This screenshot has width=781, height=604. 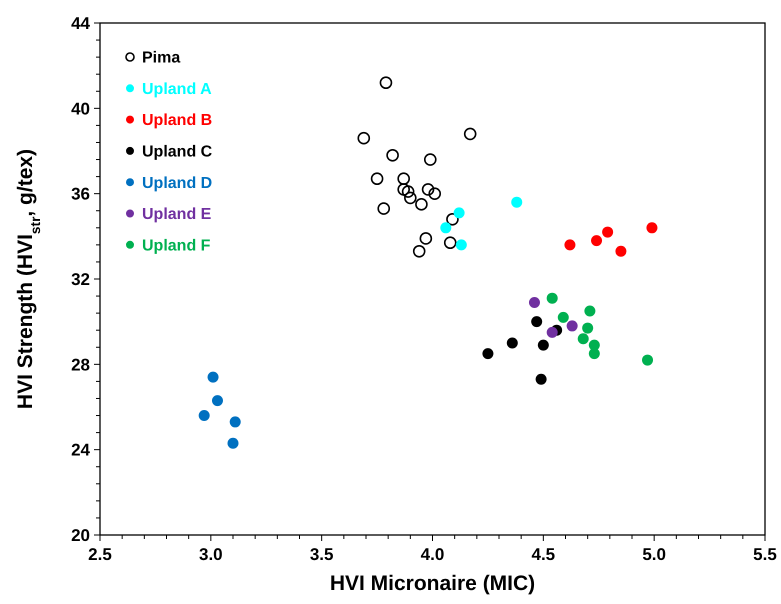 What do you see at coordinates (177, 121) in the screenshot?
I see `legend-label: Upland B` at bounding box center [177, 121].